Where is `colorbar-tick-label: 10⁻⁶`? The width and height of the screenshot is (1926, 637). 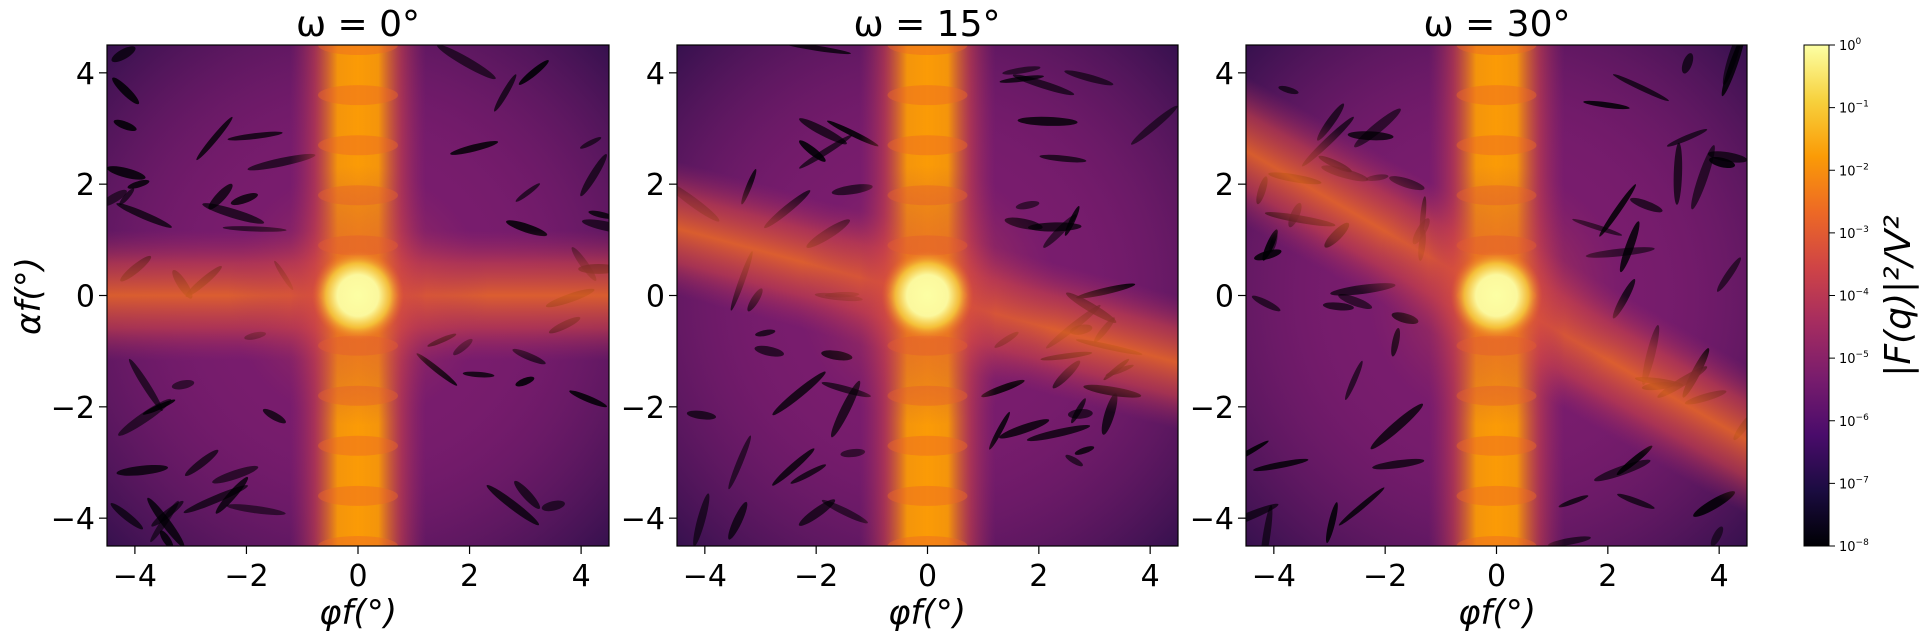
colorbar-tick-label: 10⁻⁶ is located at coordinates (1854, 421).